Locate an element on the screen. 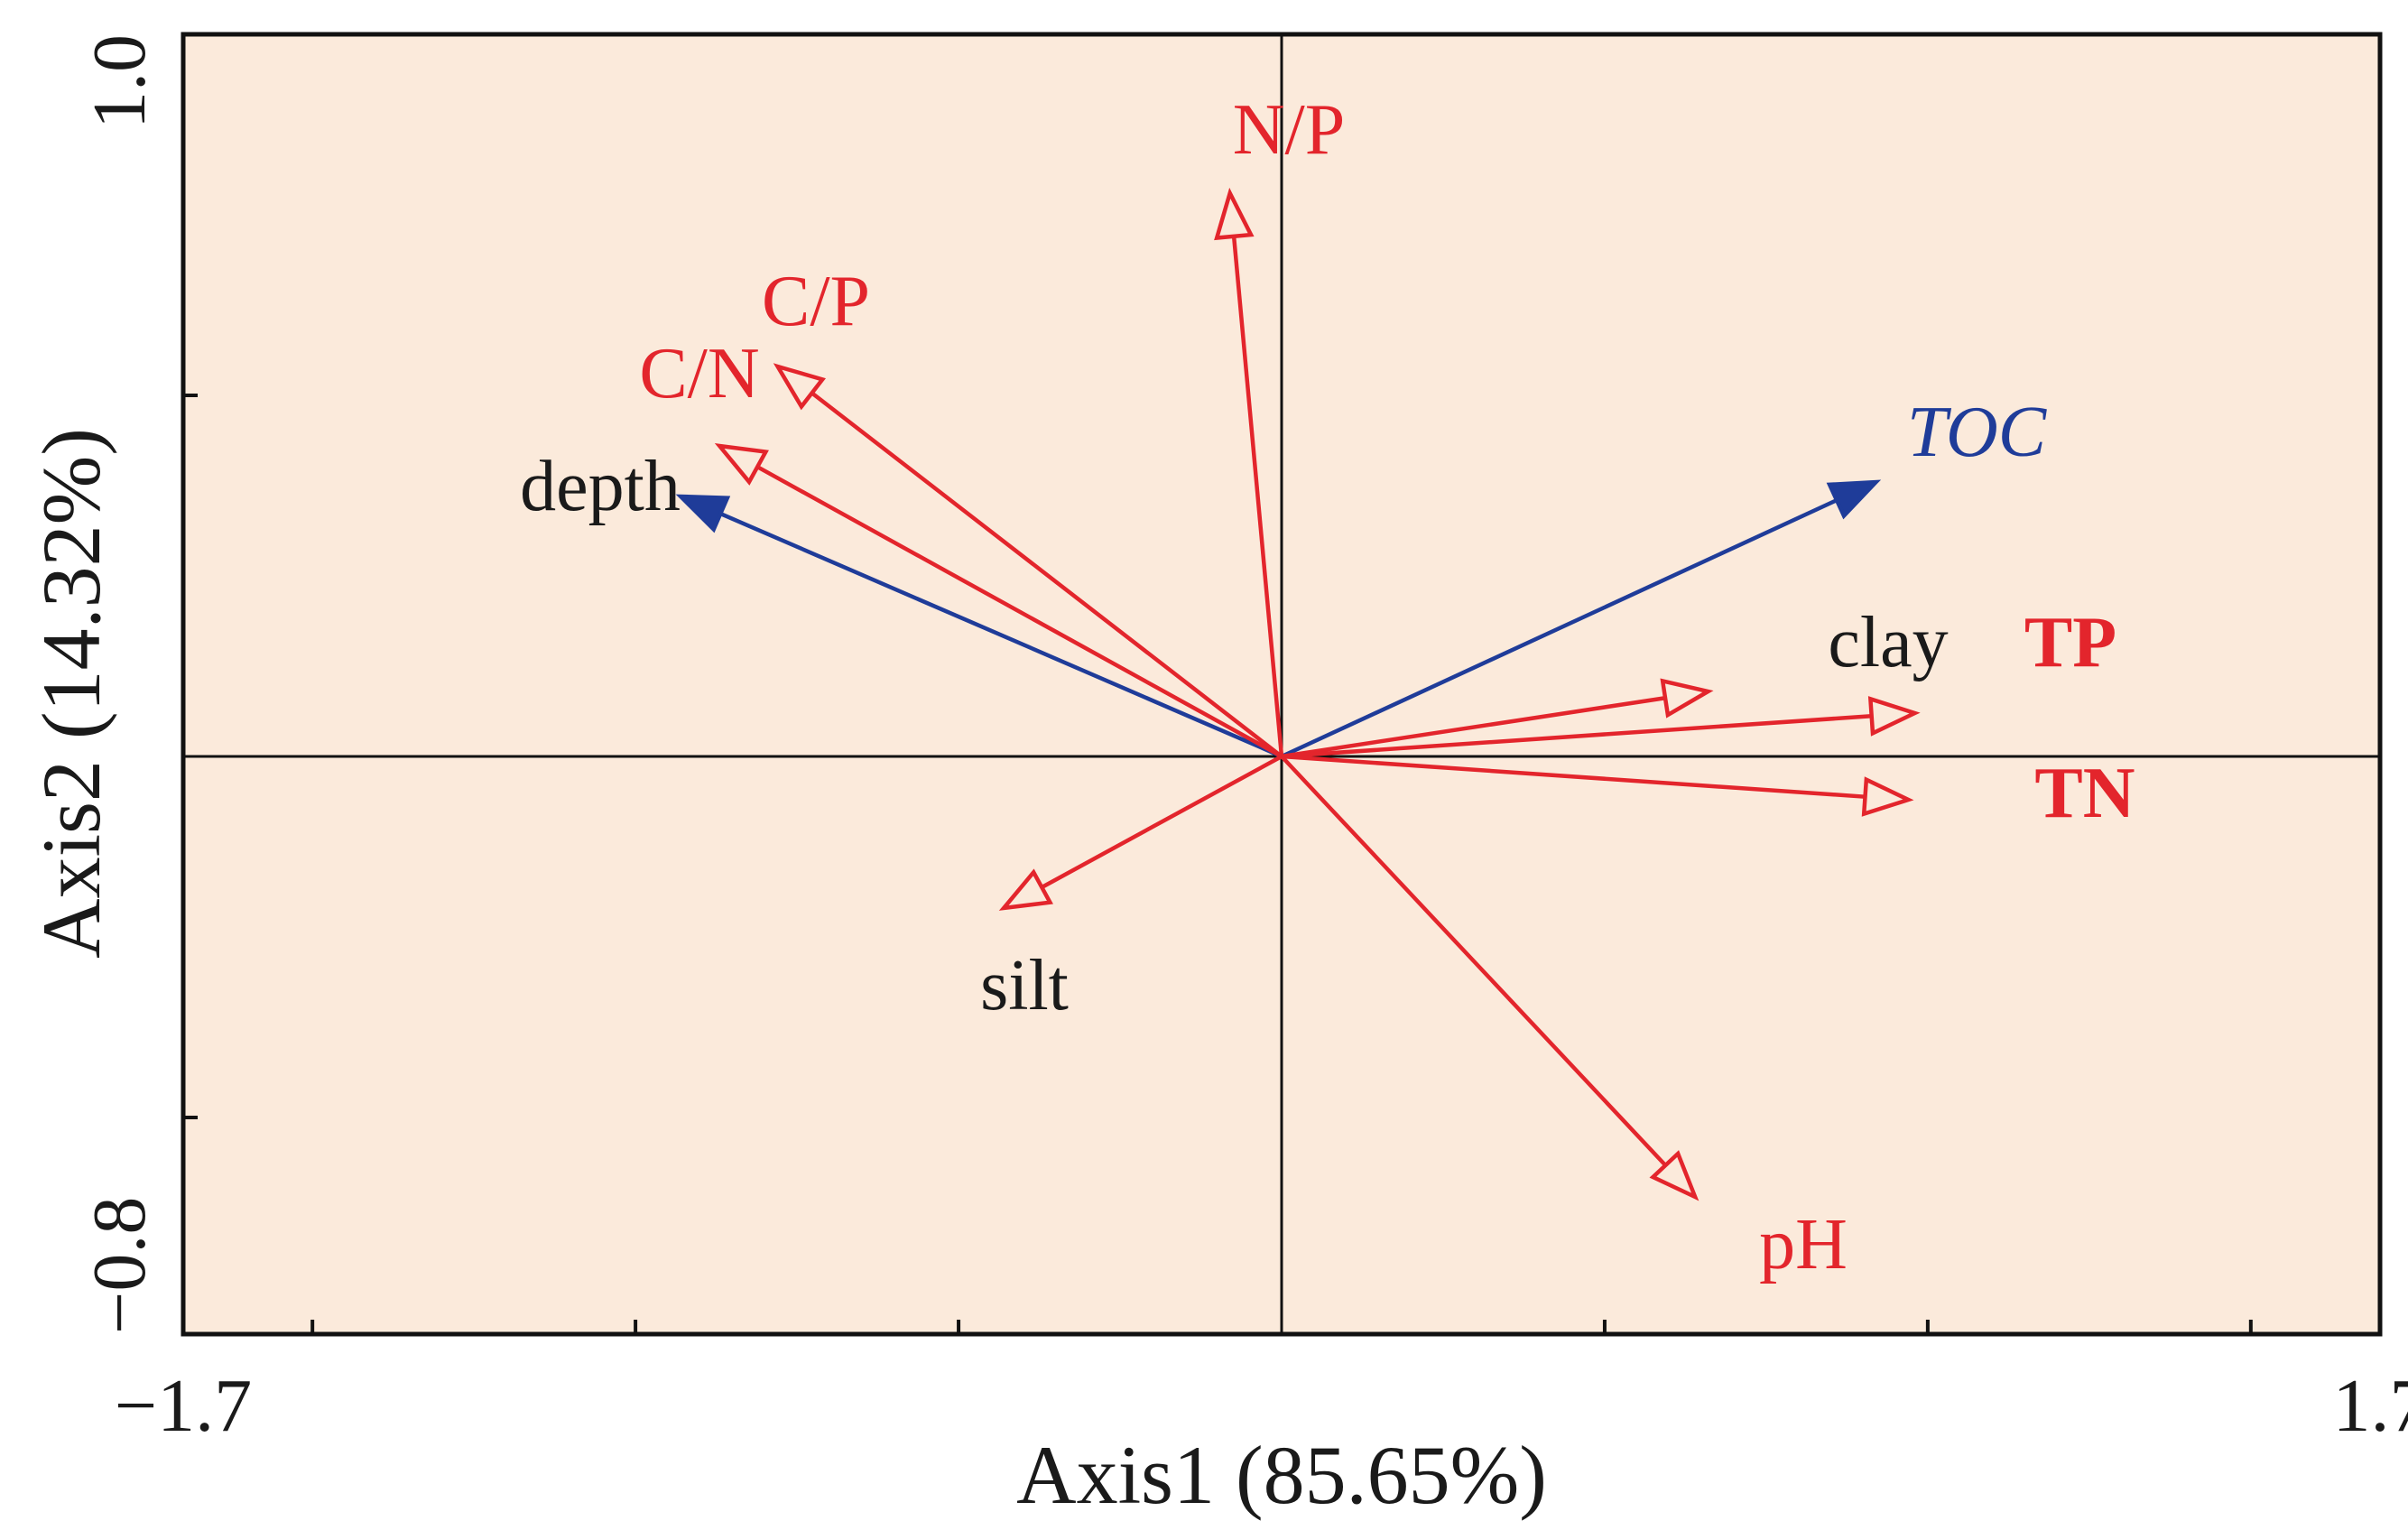 This screenshot has height=1530, width=2408. y-tick-label: 1.0 is located at coordinates (120, 81).